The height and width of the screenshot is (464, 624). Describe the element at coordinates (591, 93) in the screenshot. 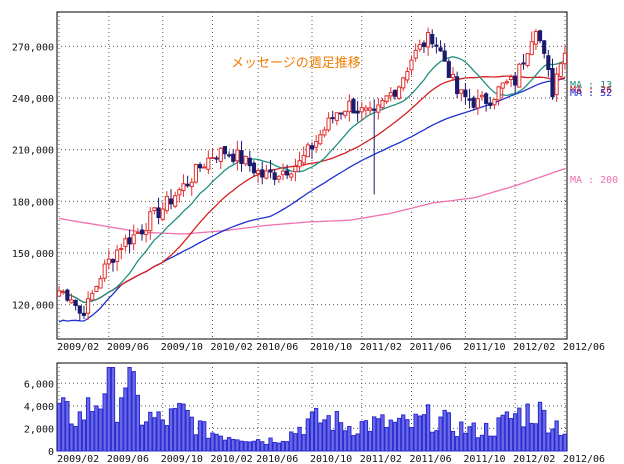

I see `ma52-label: MA : 52` at that location.